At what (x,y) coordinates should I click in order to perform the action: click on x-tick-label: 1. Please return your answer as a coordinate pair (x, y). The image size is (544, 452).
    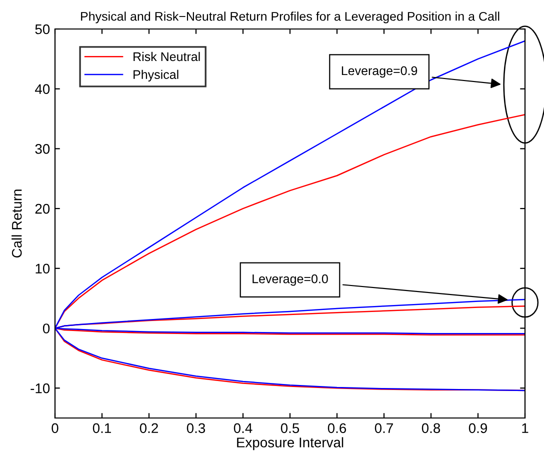
    Looking at the image, I should click on (525, 428).